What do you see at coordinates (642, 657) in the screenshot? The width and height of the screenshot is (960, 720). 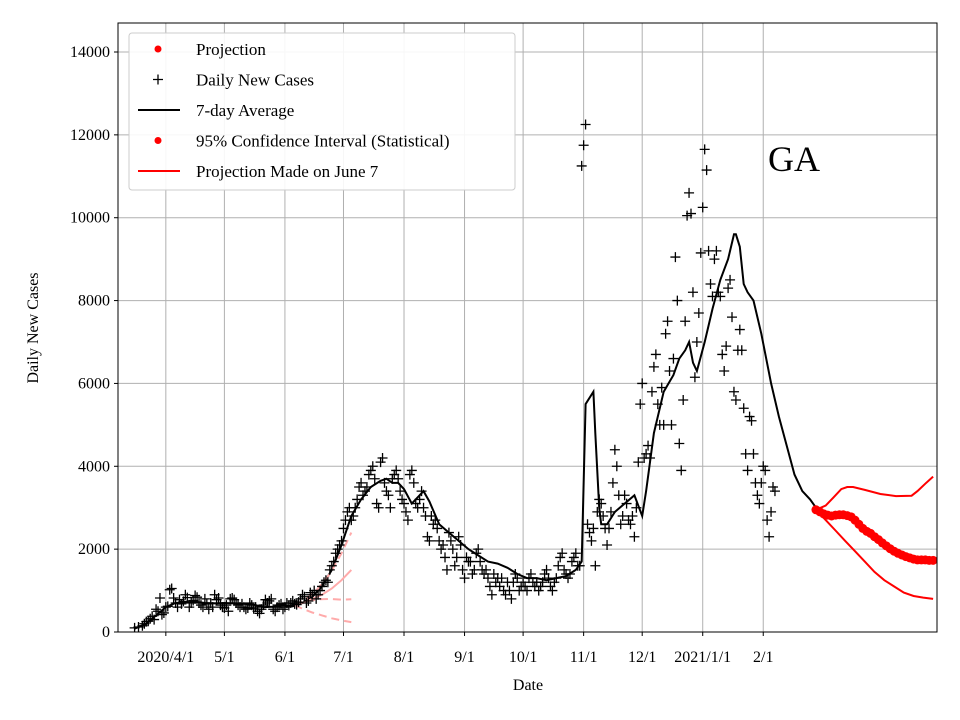 I see `x-tick-label: 12/1` at bounding box center [642, 657].